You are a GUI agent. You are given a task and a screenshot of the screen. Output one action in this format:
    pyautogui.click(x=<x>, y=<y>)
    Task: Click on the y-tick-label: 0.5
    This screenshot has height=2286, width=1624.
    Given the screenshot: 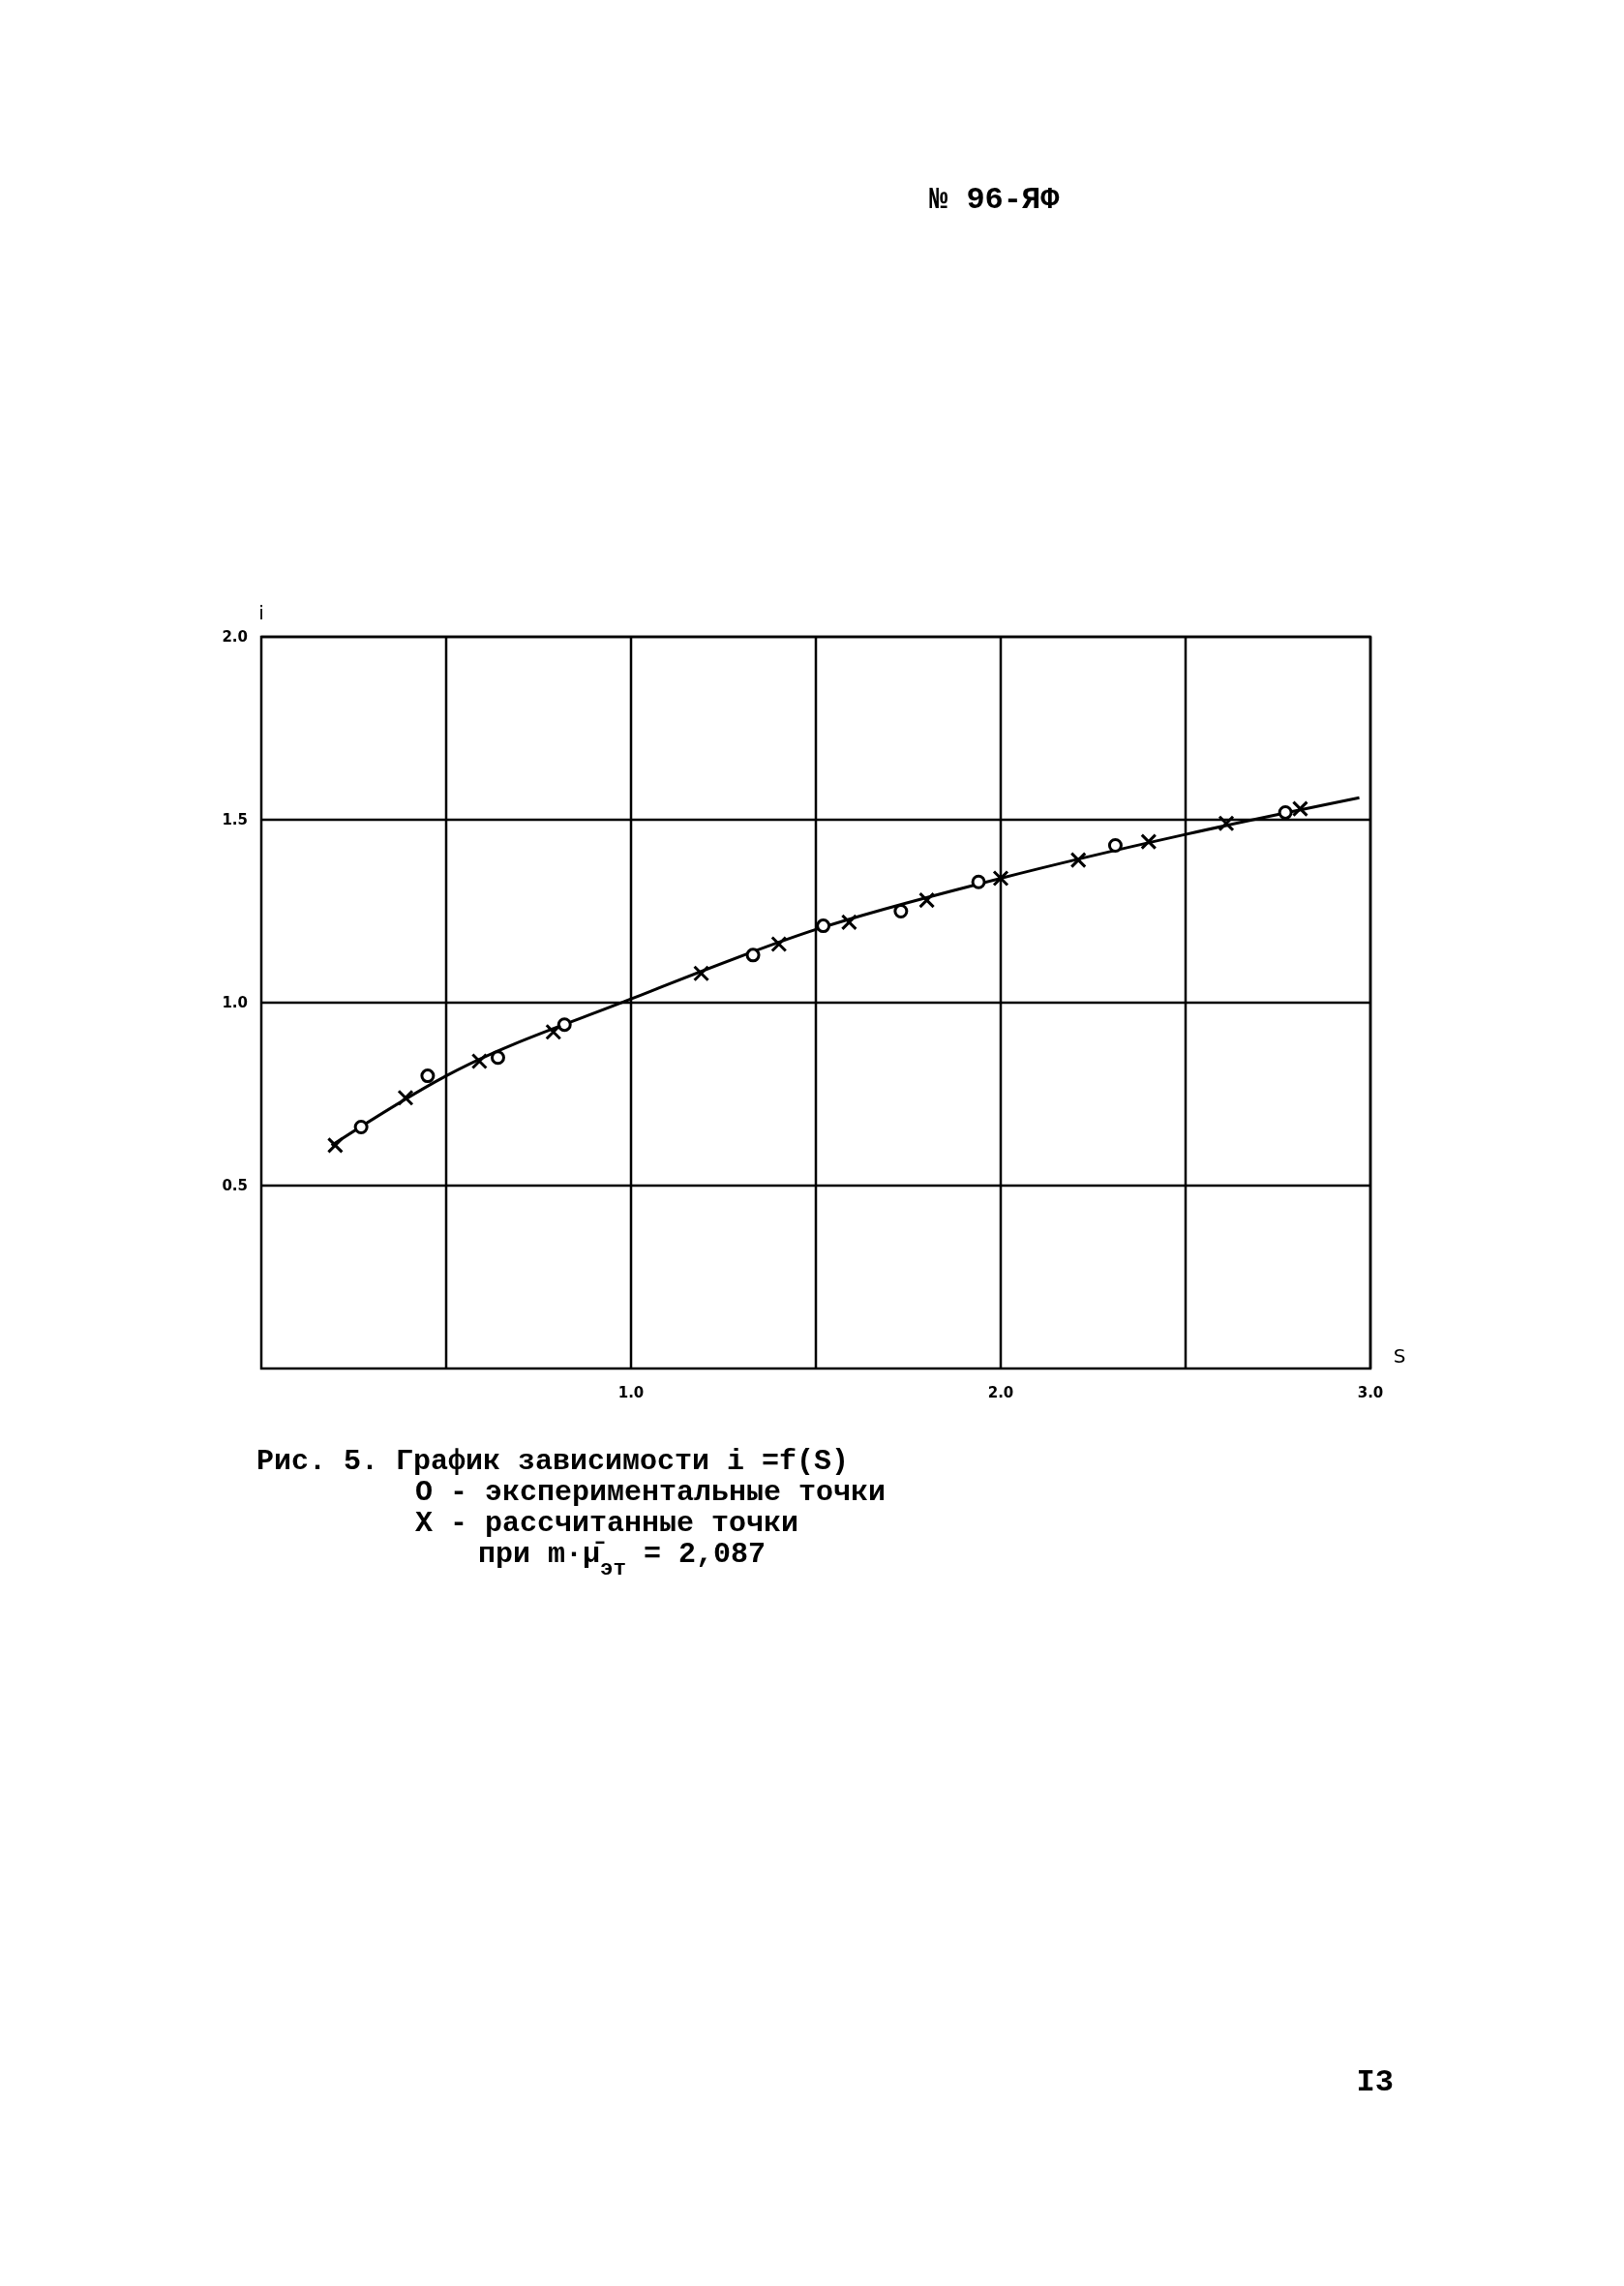 What is the action you would take?
    pyautogui.click(x=235, y=1185)
    